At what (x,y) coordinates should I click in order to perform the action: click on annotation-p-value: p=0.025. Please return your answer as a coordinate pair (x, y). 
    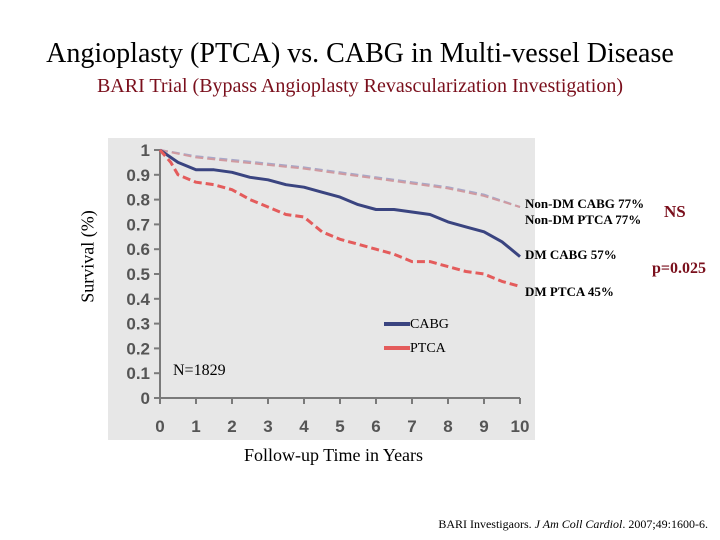
    Looking at the image, I should click on (679, 268).